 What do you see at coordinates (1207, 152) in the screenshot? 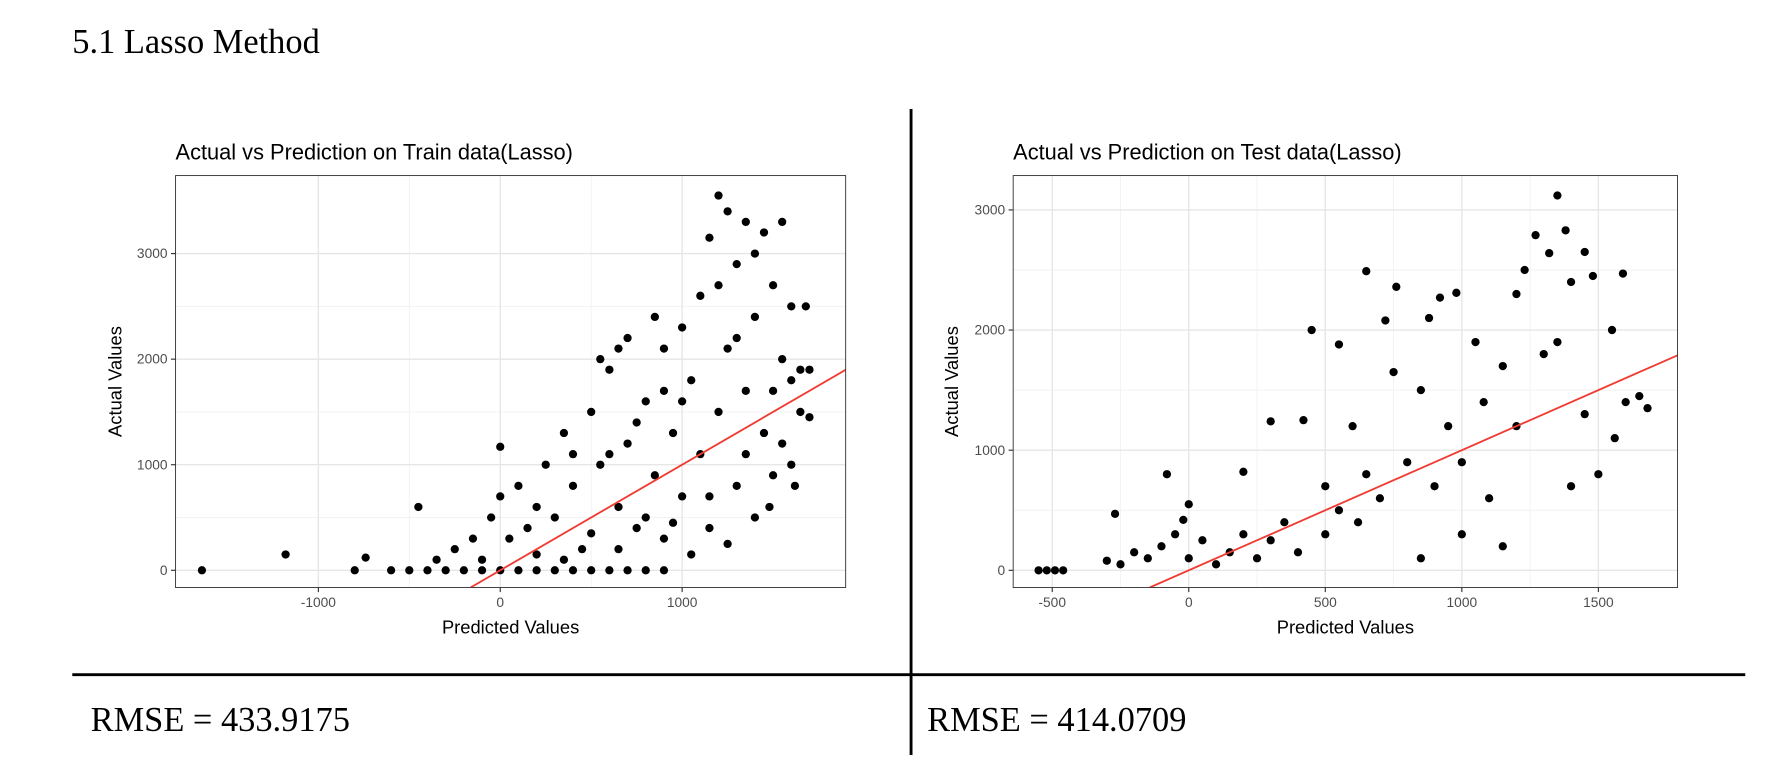
I see `chart-title: Actual vs Prediction on Test data(Lasso)` at bounding box center [1207, 152].